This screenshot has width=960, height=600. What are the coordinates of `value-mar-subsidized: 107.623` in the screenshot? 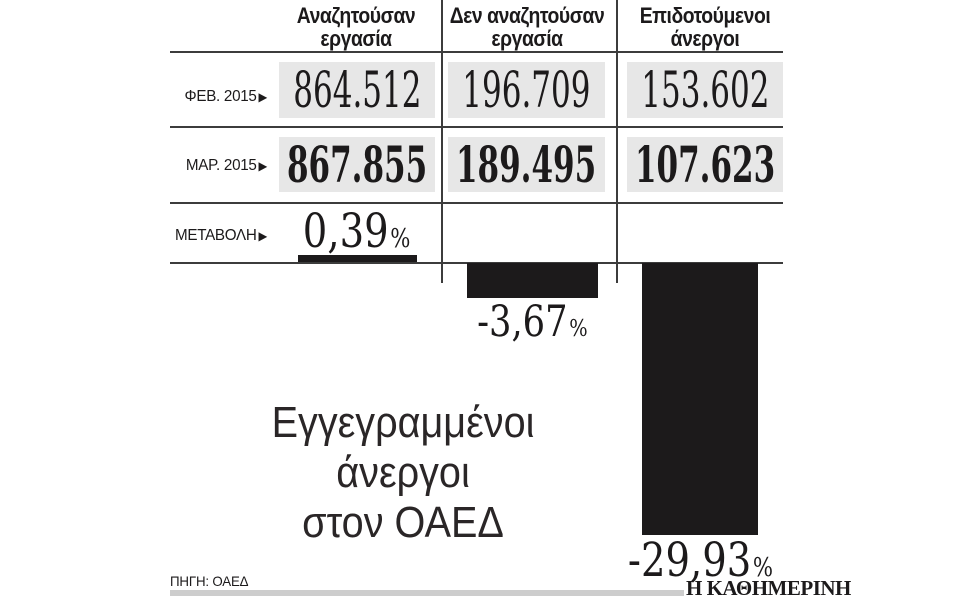 It's located at (705, 164).